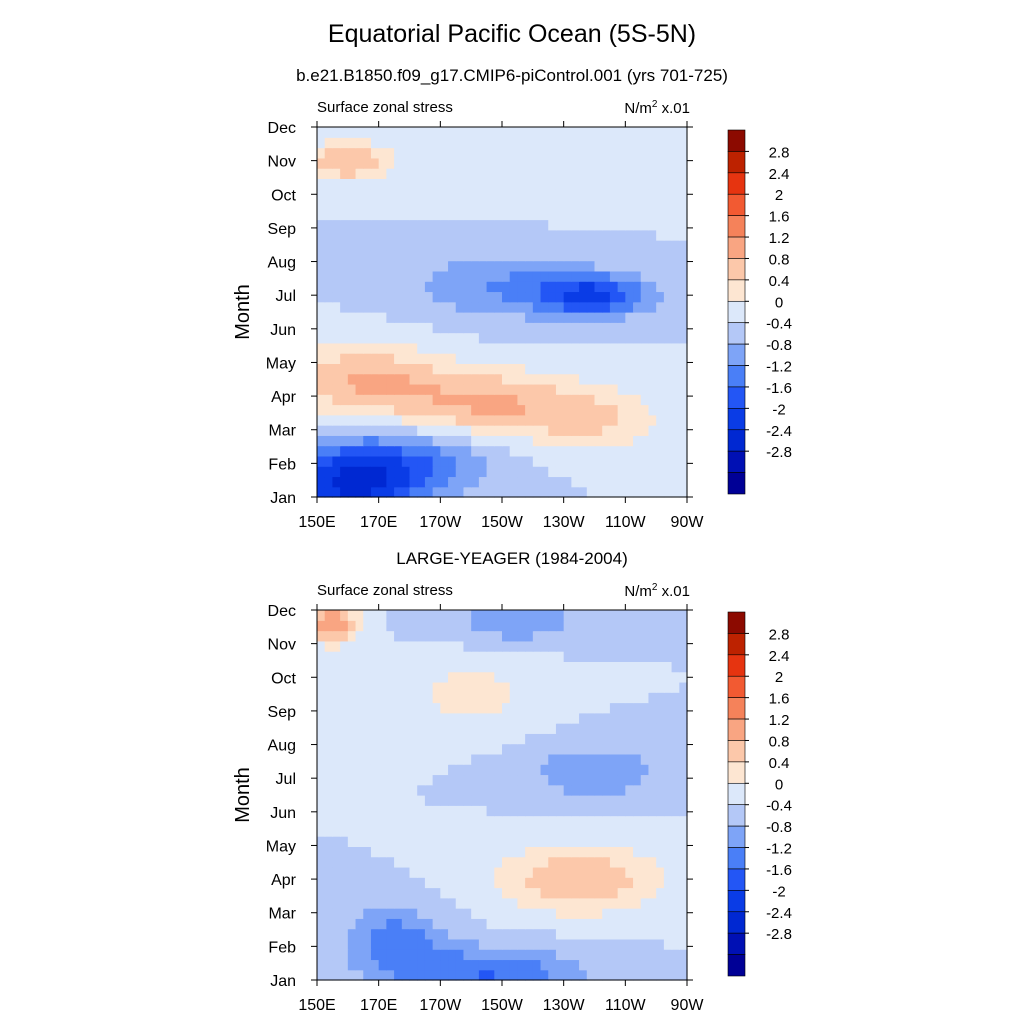 Image resolution: width=1024 pixels, height=1024 pixels. Describe the element at coordinates (626, 522) in the screenshot. I see `x-tick-label: 110W` at that location.